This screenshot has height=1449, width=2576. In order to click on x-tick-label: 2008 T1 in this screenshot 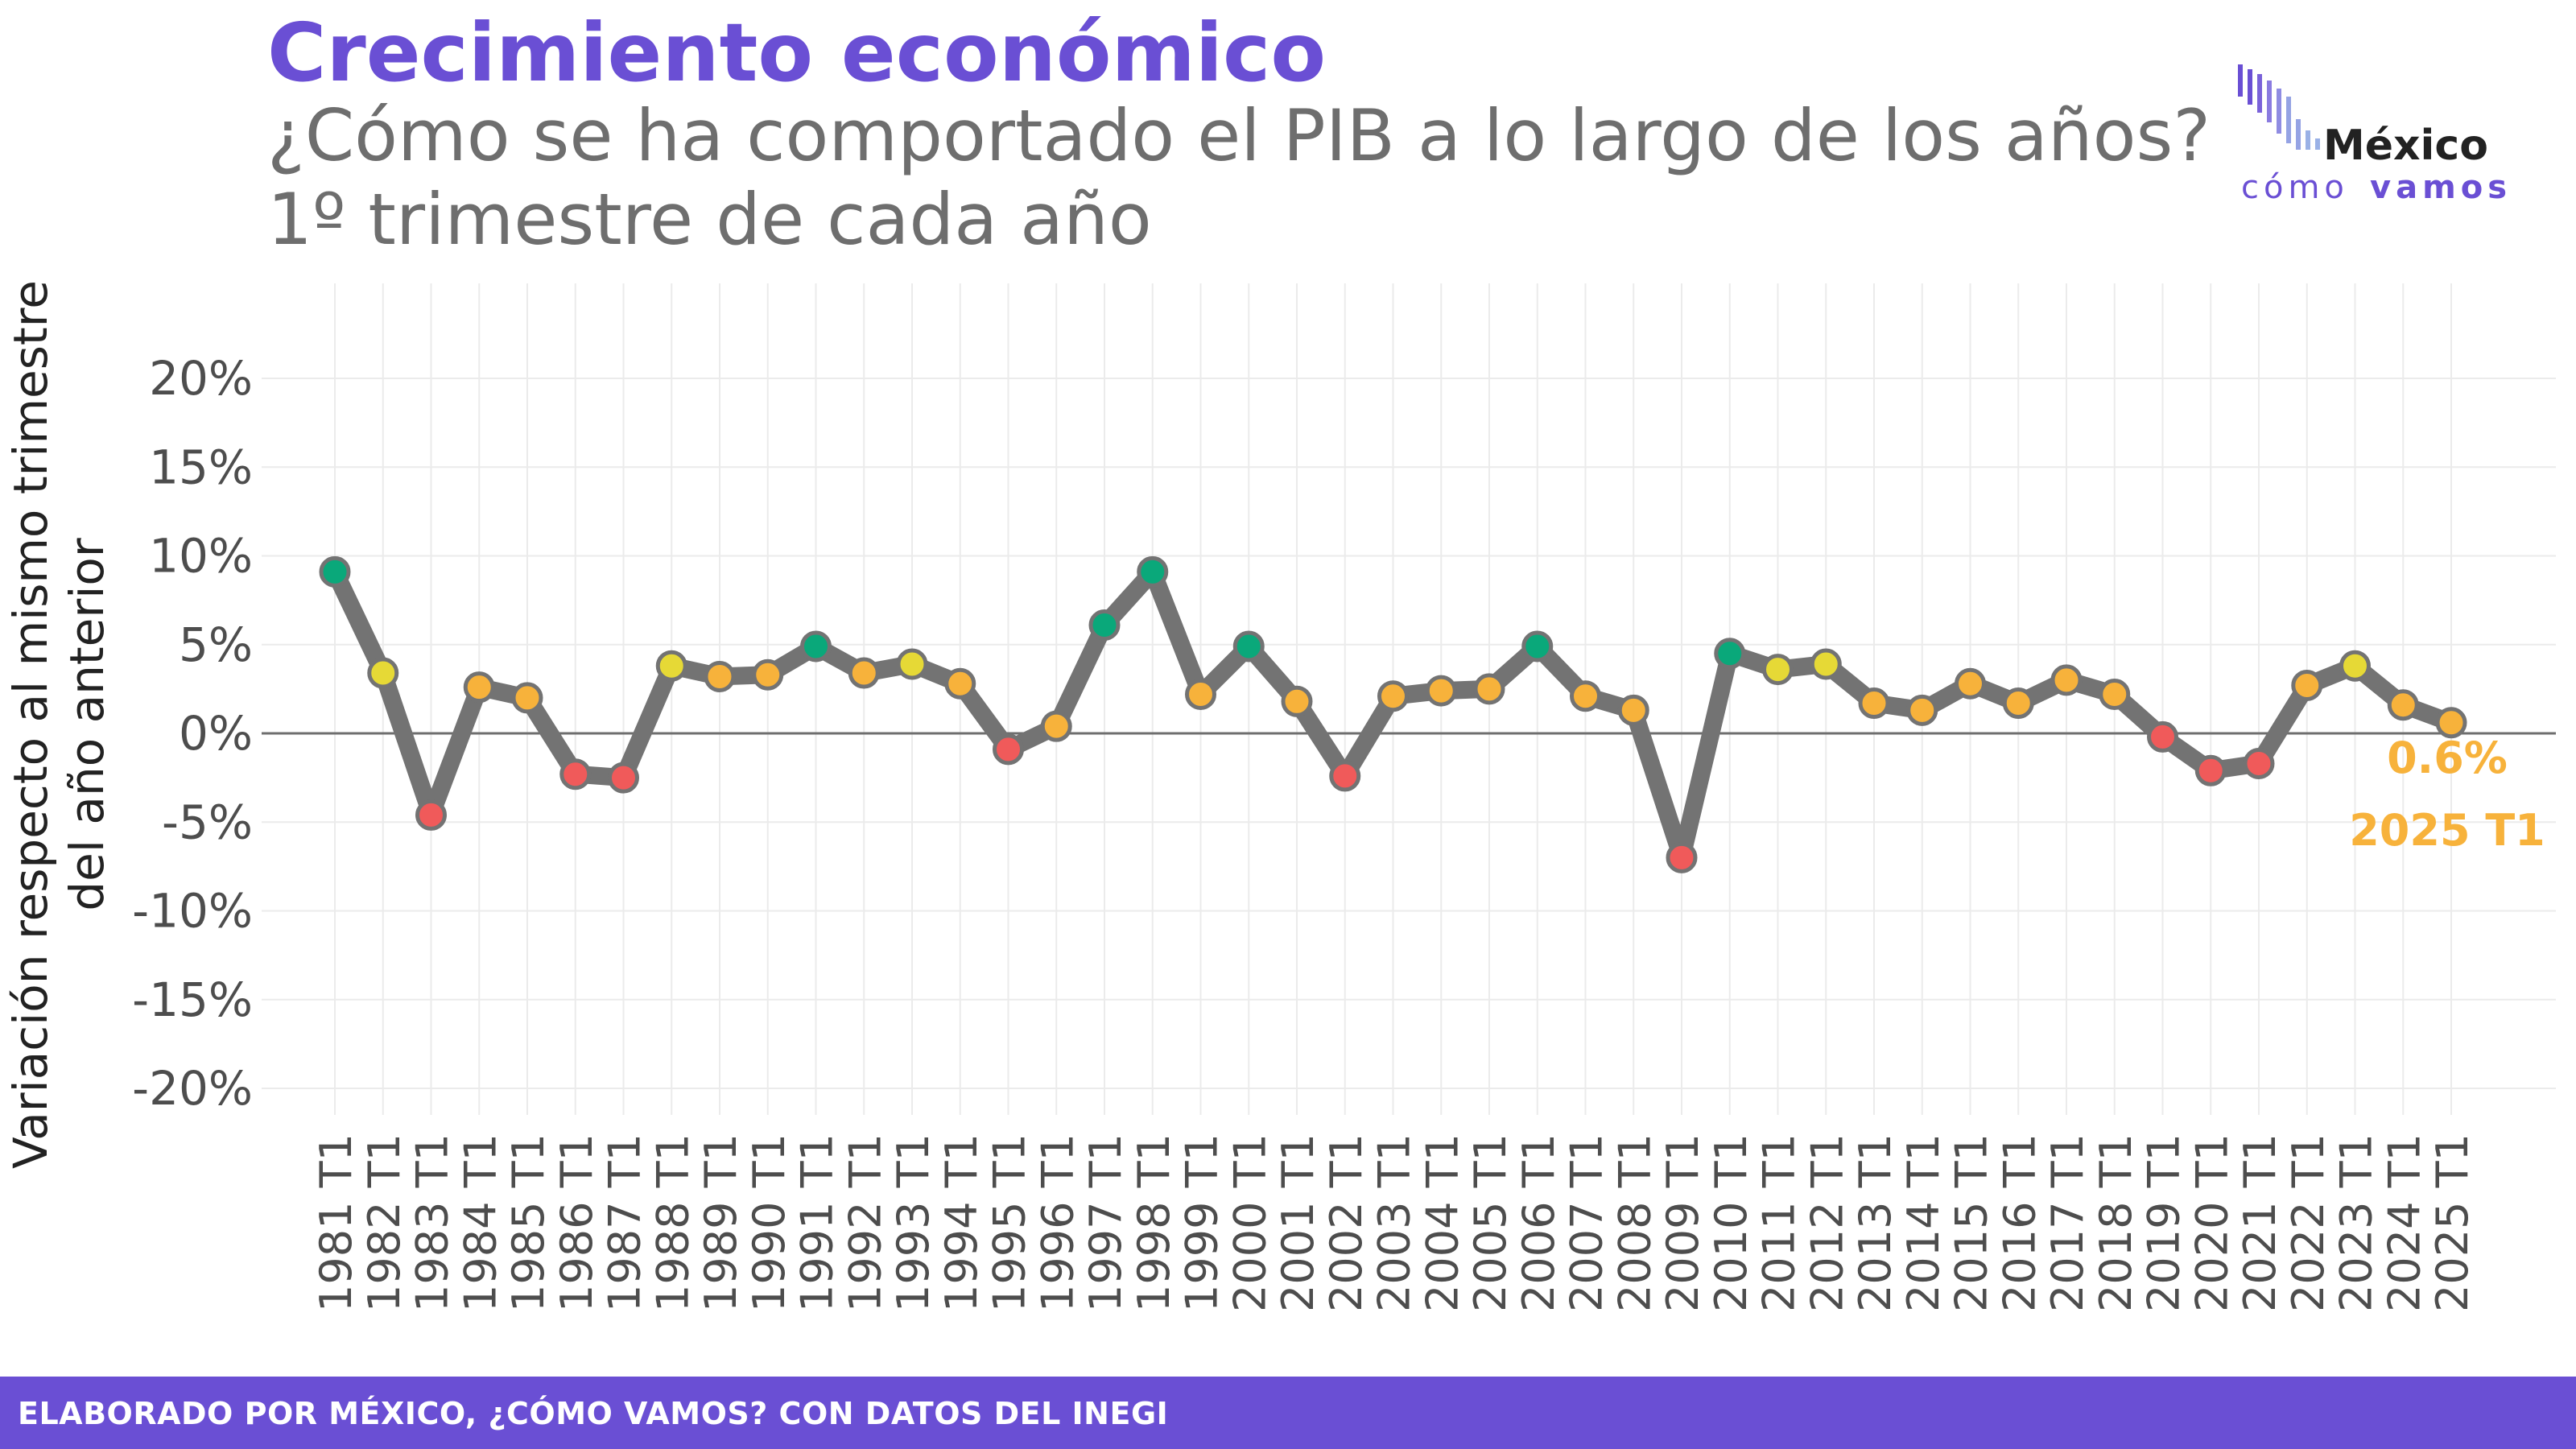, I will do `click(1634, 1222)`.